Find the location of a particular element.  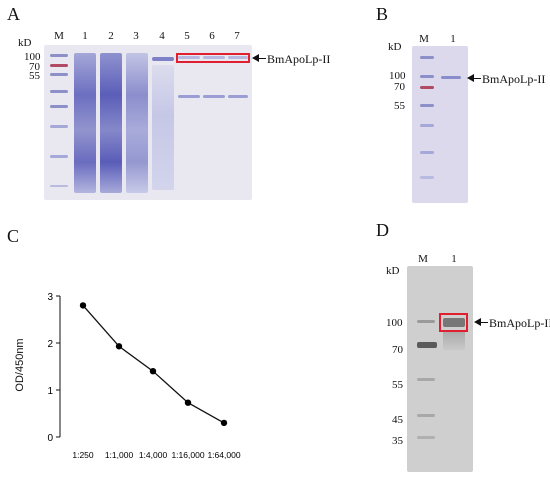

x-tick-label: 1:1,000 is located at coordinates (119, 455).